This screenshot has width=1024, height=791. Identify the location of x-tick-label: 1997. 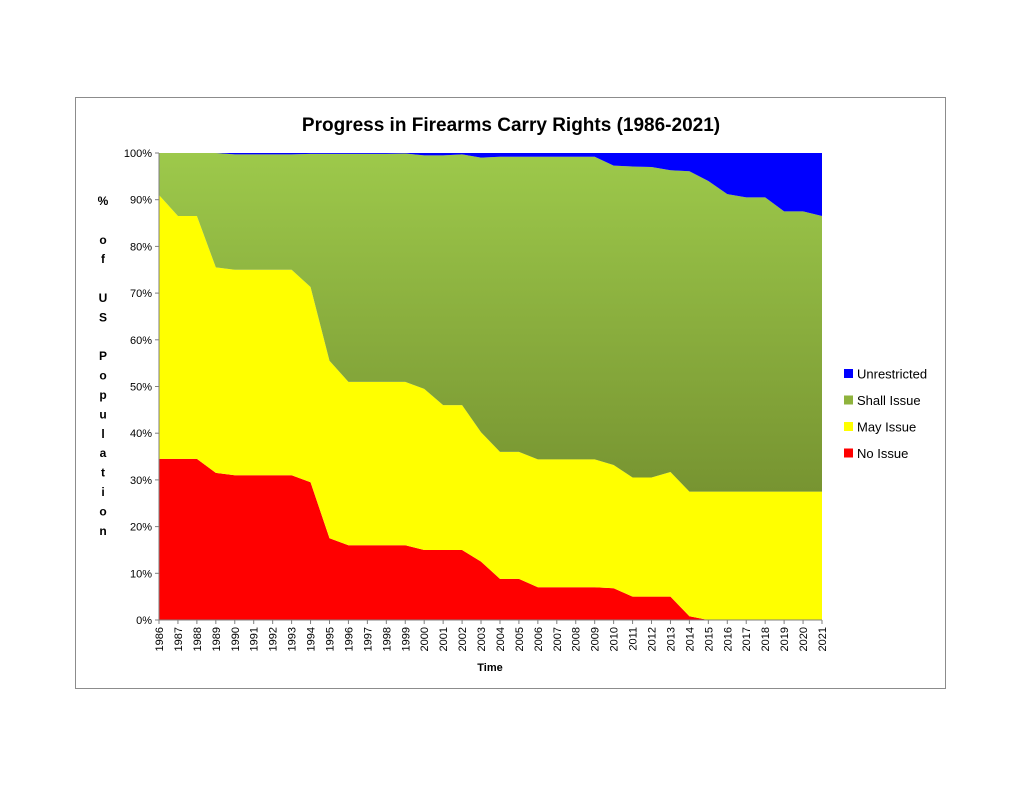
(368, 639).